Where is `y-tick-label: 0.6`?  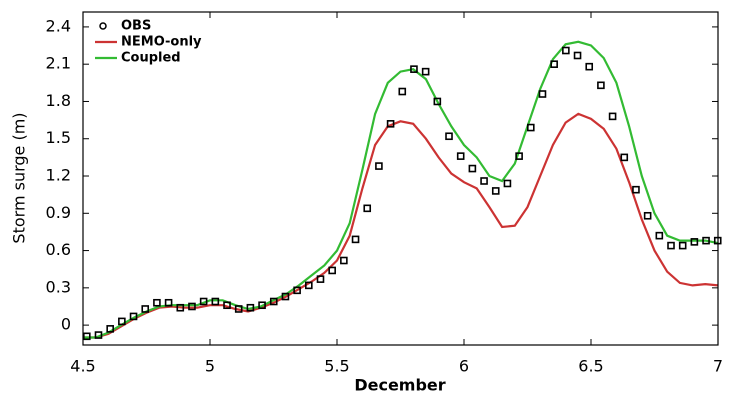
y-tick-label: 0.6 is located at coordinates (58, 249).